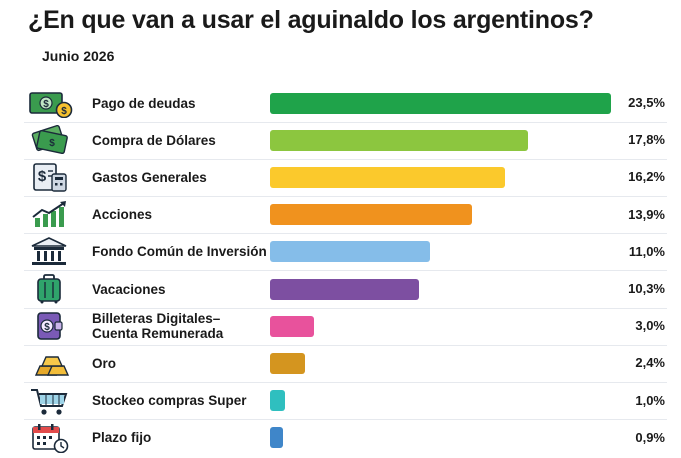  Describe the element at coordinates (51, 401) in the screenshot. I see `shopping-cart-icon` at that location.